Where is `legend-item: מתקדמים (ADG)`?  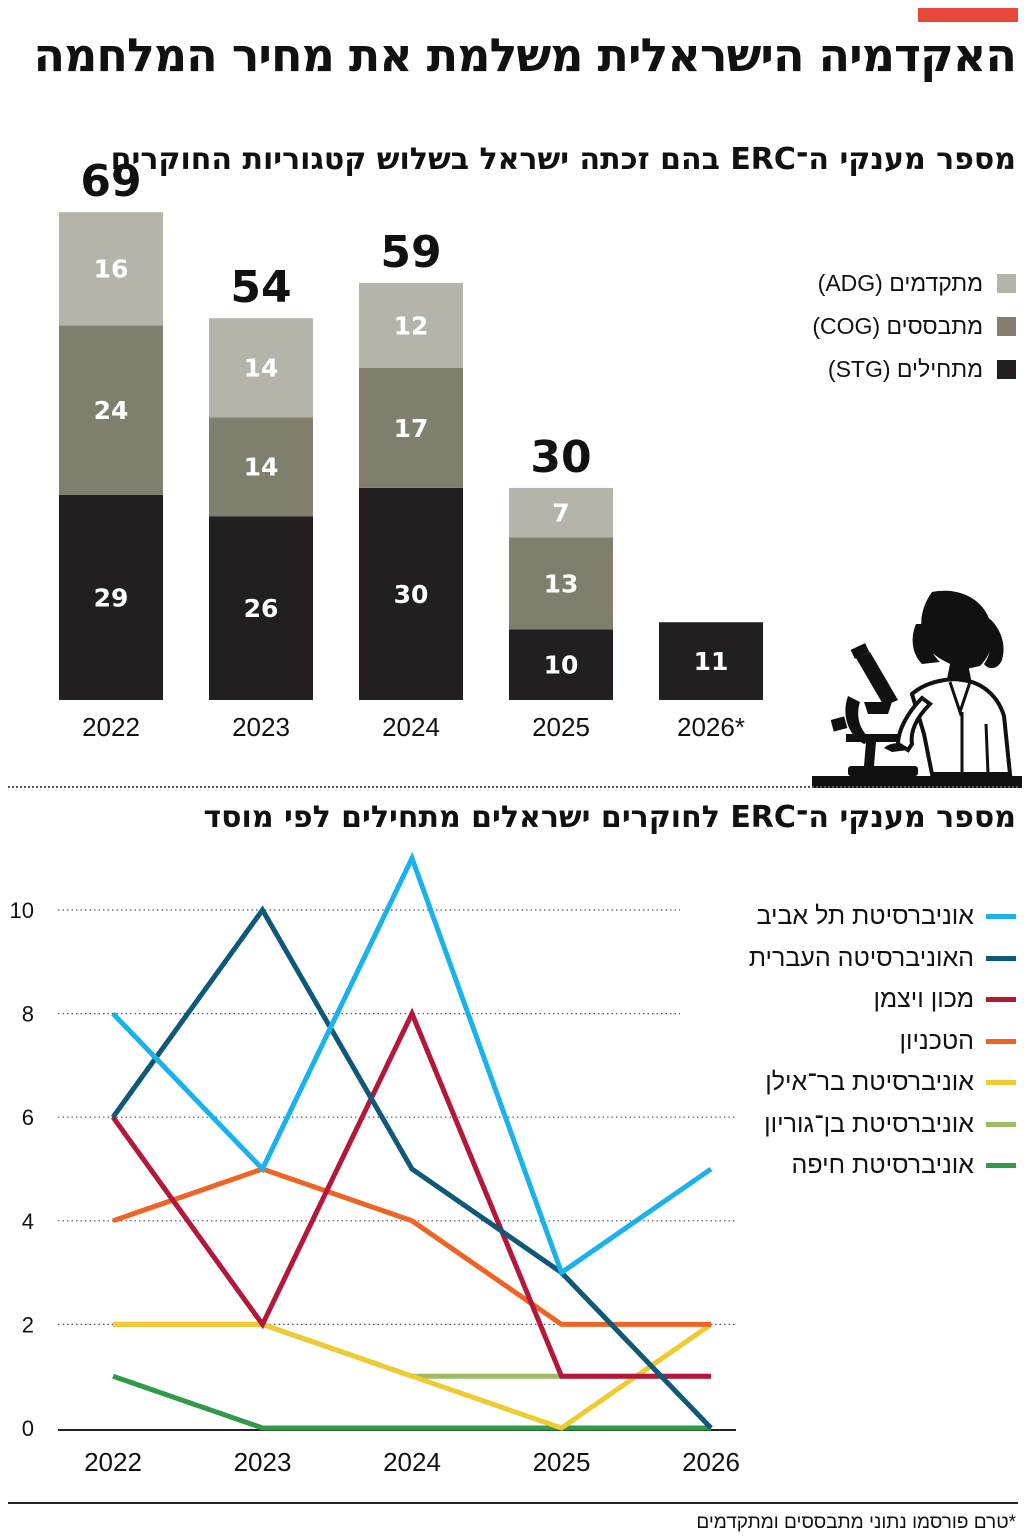 legend-item: מתקדמים (ADG) is located at coordinates (914, 283).